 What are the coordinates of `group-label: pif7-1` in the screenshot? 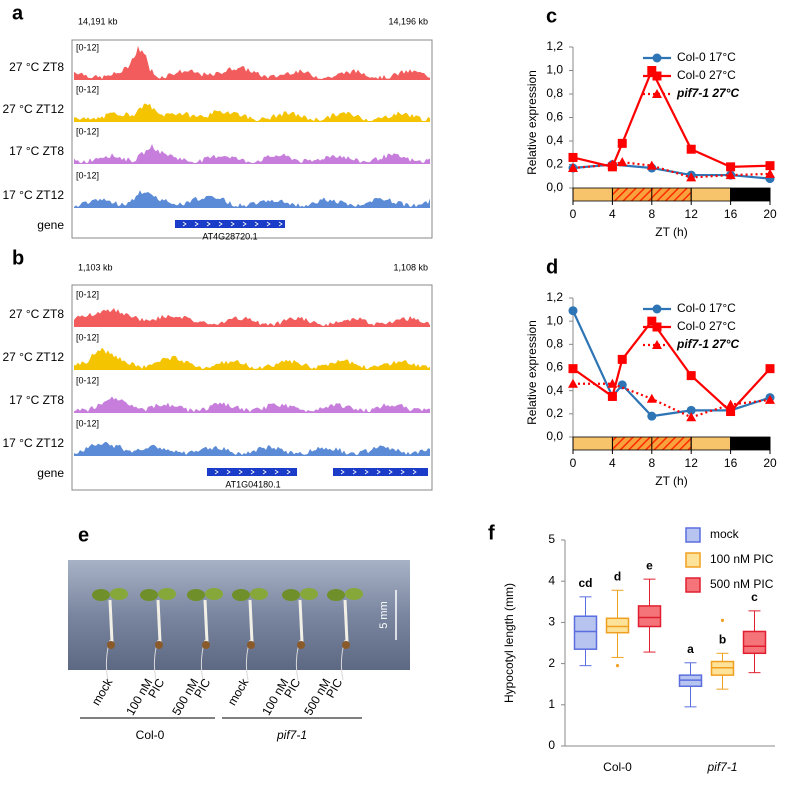 It's located at (291, 735).